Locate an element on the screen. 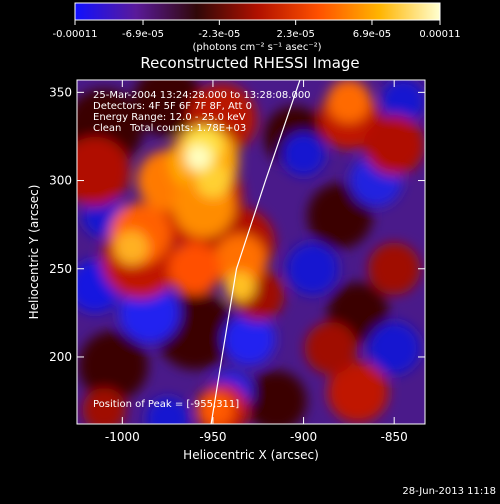 The width and height of the screenshot is (500, 504). annotation-detectors: Detectors: 4F 5F 6F 7F 8F, Att 0 is located at coordinates (172, 106).